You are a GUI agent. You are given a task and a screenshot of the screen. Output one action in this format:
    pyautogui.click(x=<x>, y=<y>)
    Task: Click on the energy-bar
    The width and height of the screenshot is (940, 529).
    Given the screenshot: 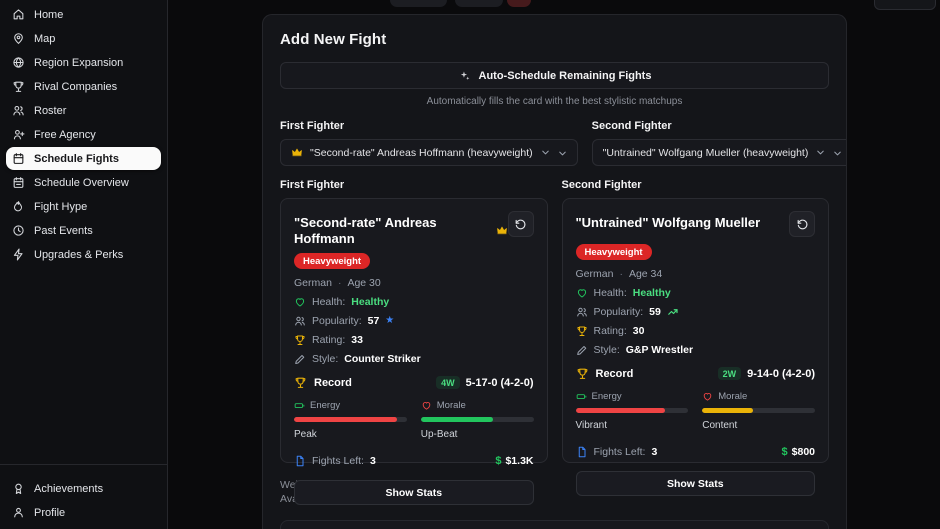 What is the action you would take?
    pyautogui.click(x=632, y=410)
    